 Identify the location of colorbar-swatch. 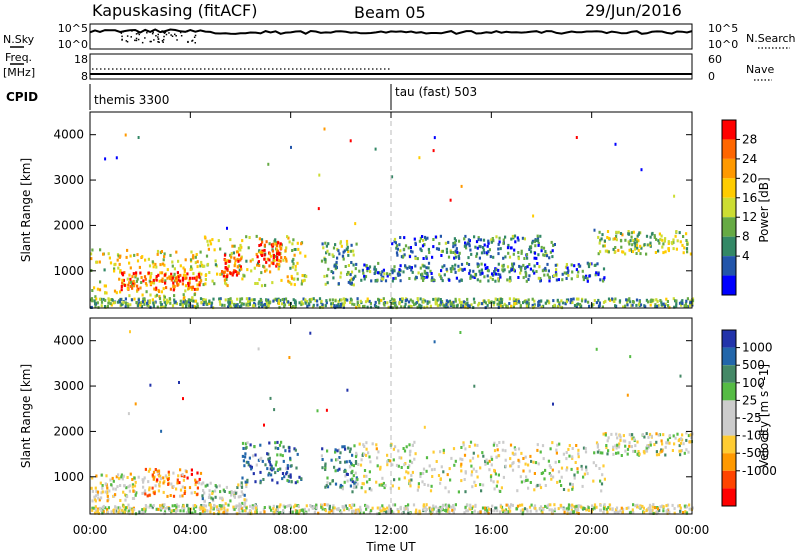
(729, 130).